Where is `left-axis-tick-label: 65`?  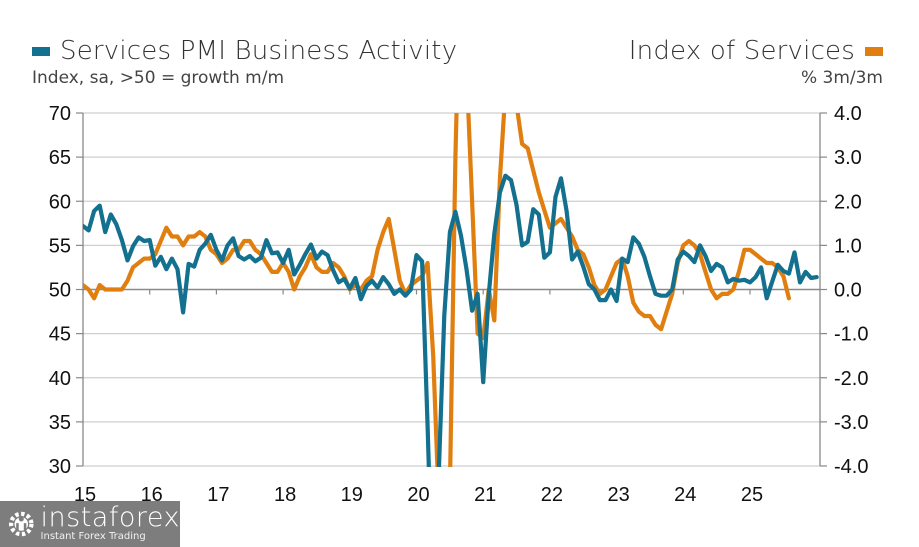 left-axis-tick-label: 65 is located at coordinates (60, 158).